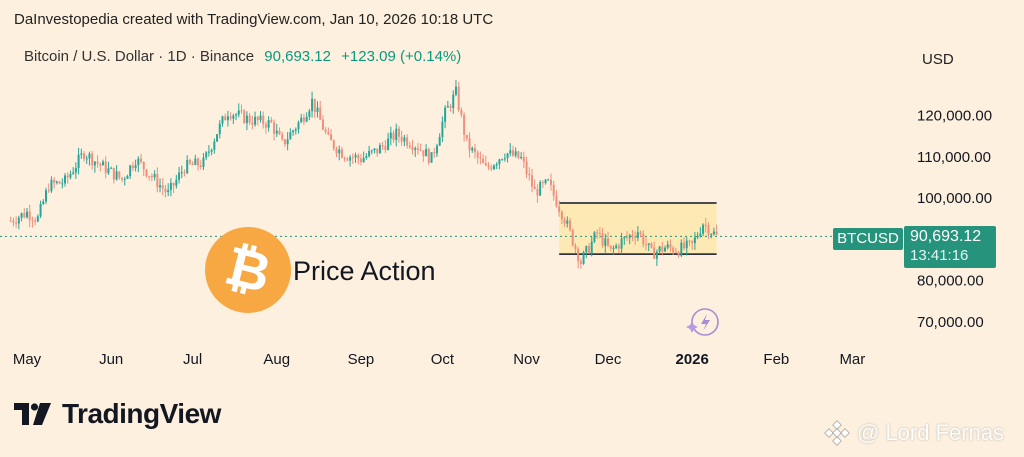 This screenshot has height=457, width=1024. What do you see at coordinates (139, 56) in the screenshot?
I see `symbol-description: Bitcoin / U.S. Dollar · 1D · Binance` at bounding box center [139, 56].